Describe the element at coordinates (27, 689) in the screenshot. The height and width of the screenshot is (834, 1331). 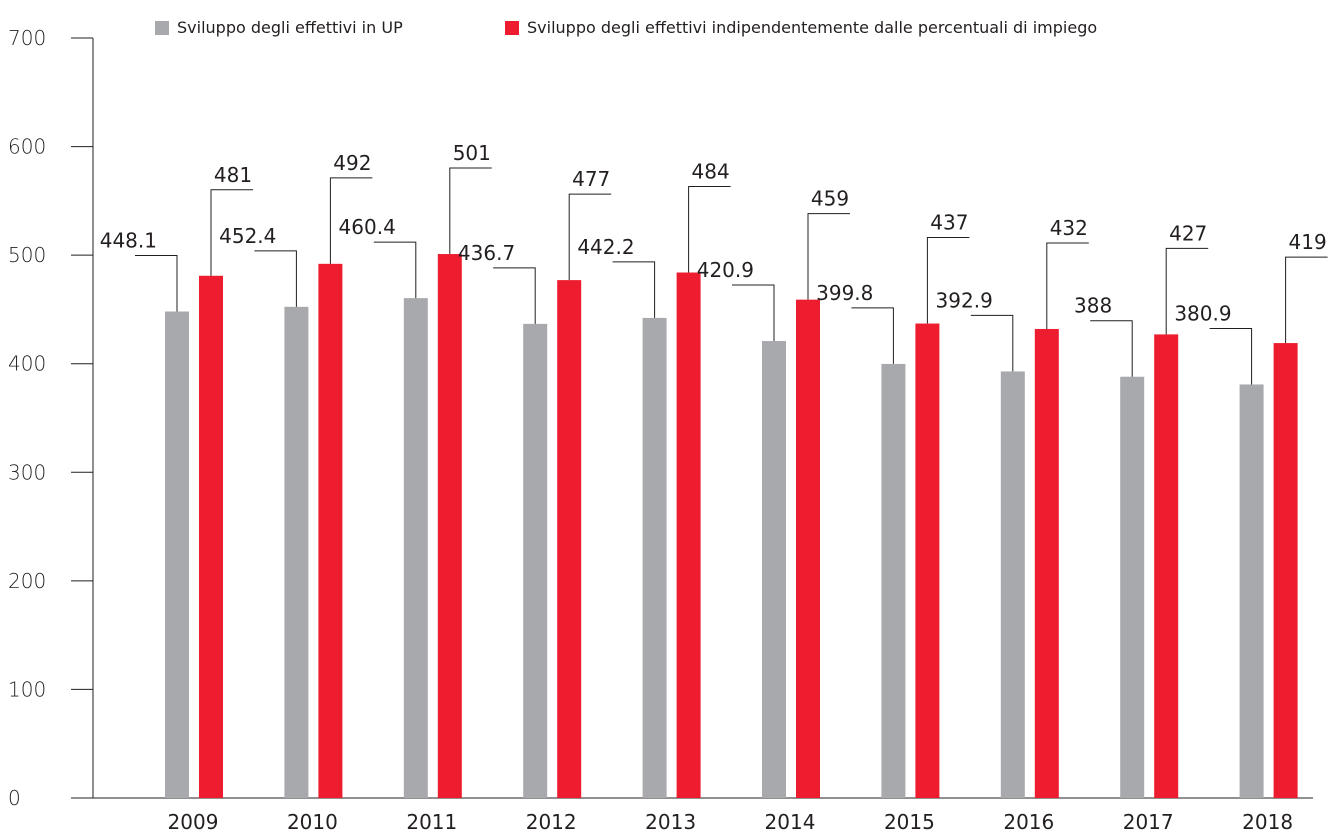
I see `y-tick-label: 100` at that location.